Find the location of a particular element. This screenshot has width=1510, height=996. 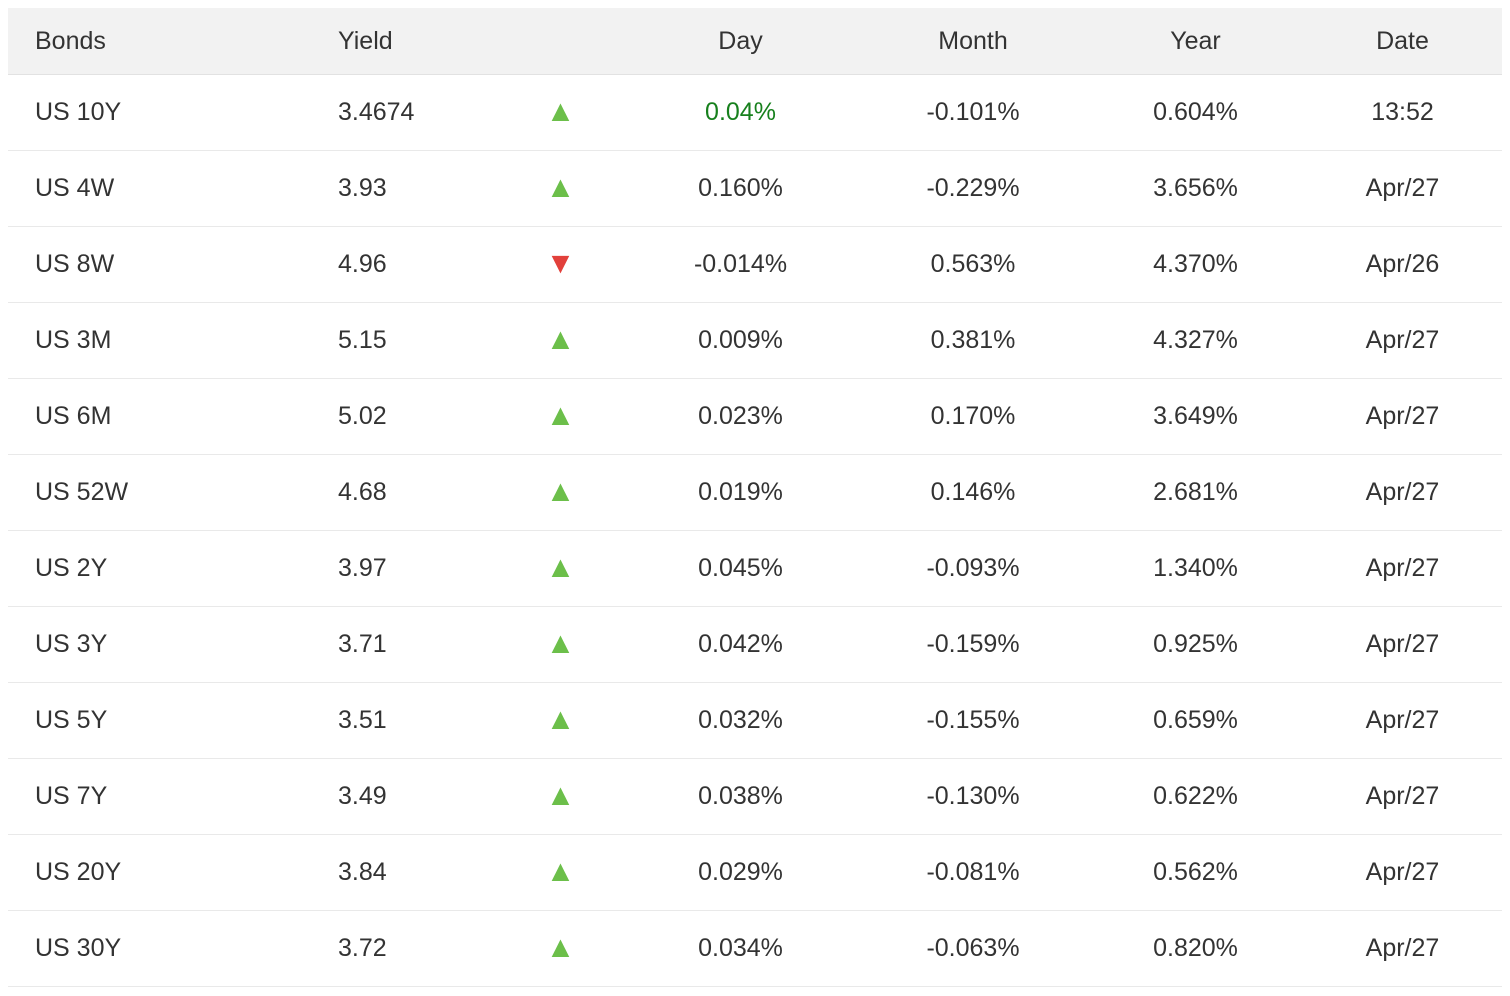

bond-yield: 4.68 is located at coordinates (418, 492).